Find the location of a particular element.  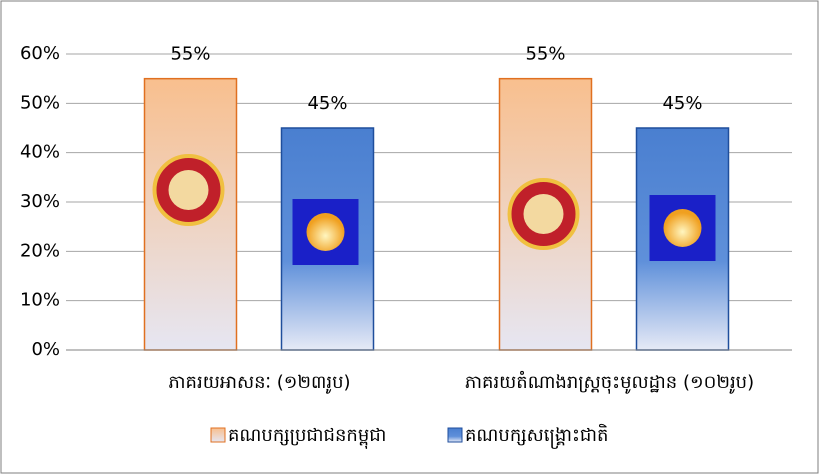

y-tick-label: 10% is located at coordinates (40, 300).